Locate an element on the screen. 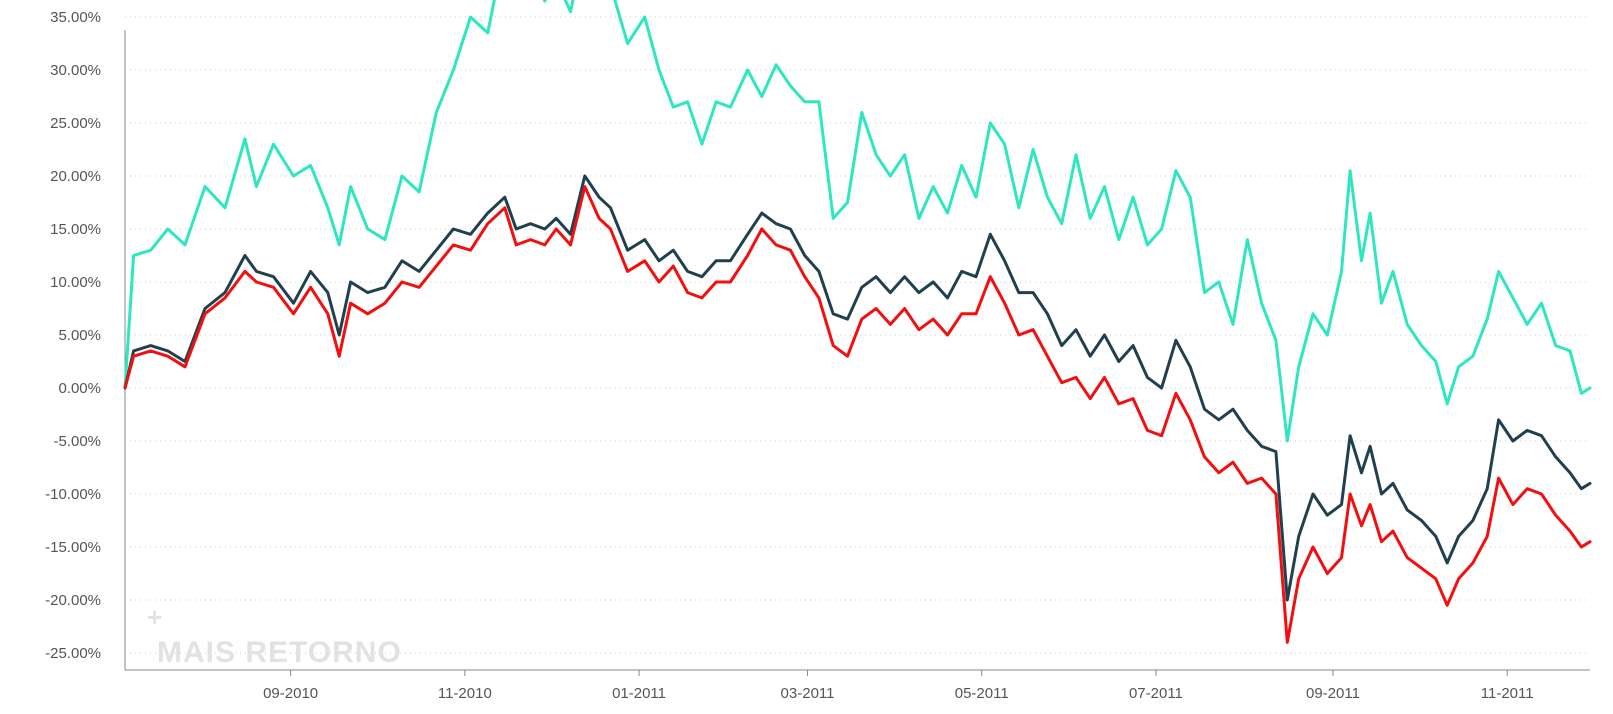 The height and width of the screenshot is (714, 1613). y-tick-label: -10.00% is located at coordinates (73, 494).